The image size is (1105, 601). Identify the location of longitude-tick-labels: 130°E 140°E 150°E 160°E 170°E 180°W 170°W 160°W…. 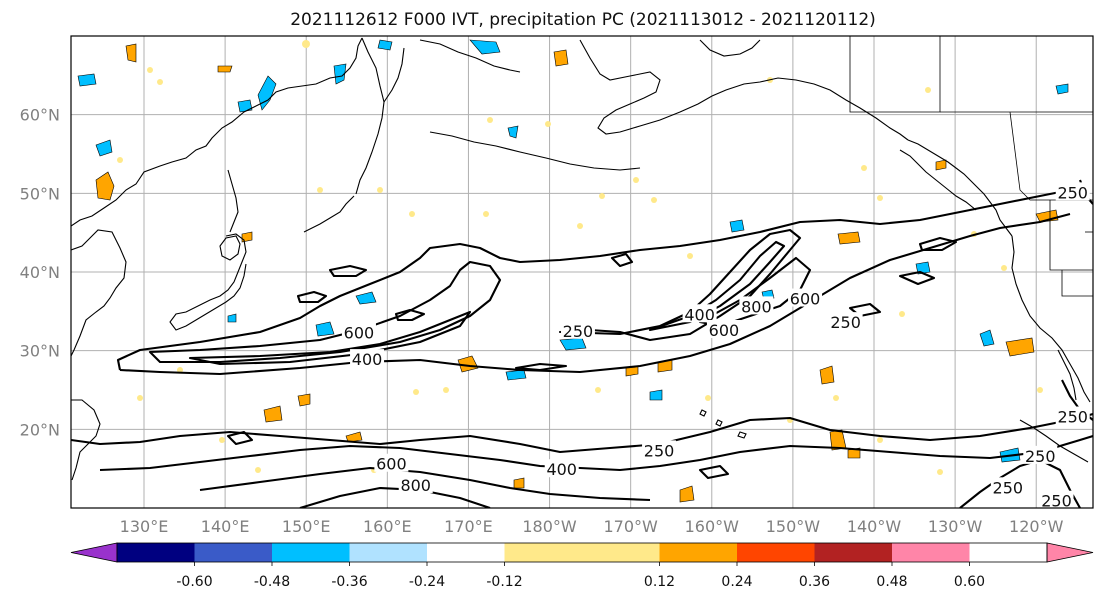
(592, 526).